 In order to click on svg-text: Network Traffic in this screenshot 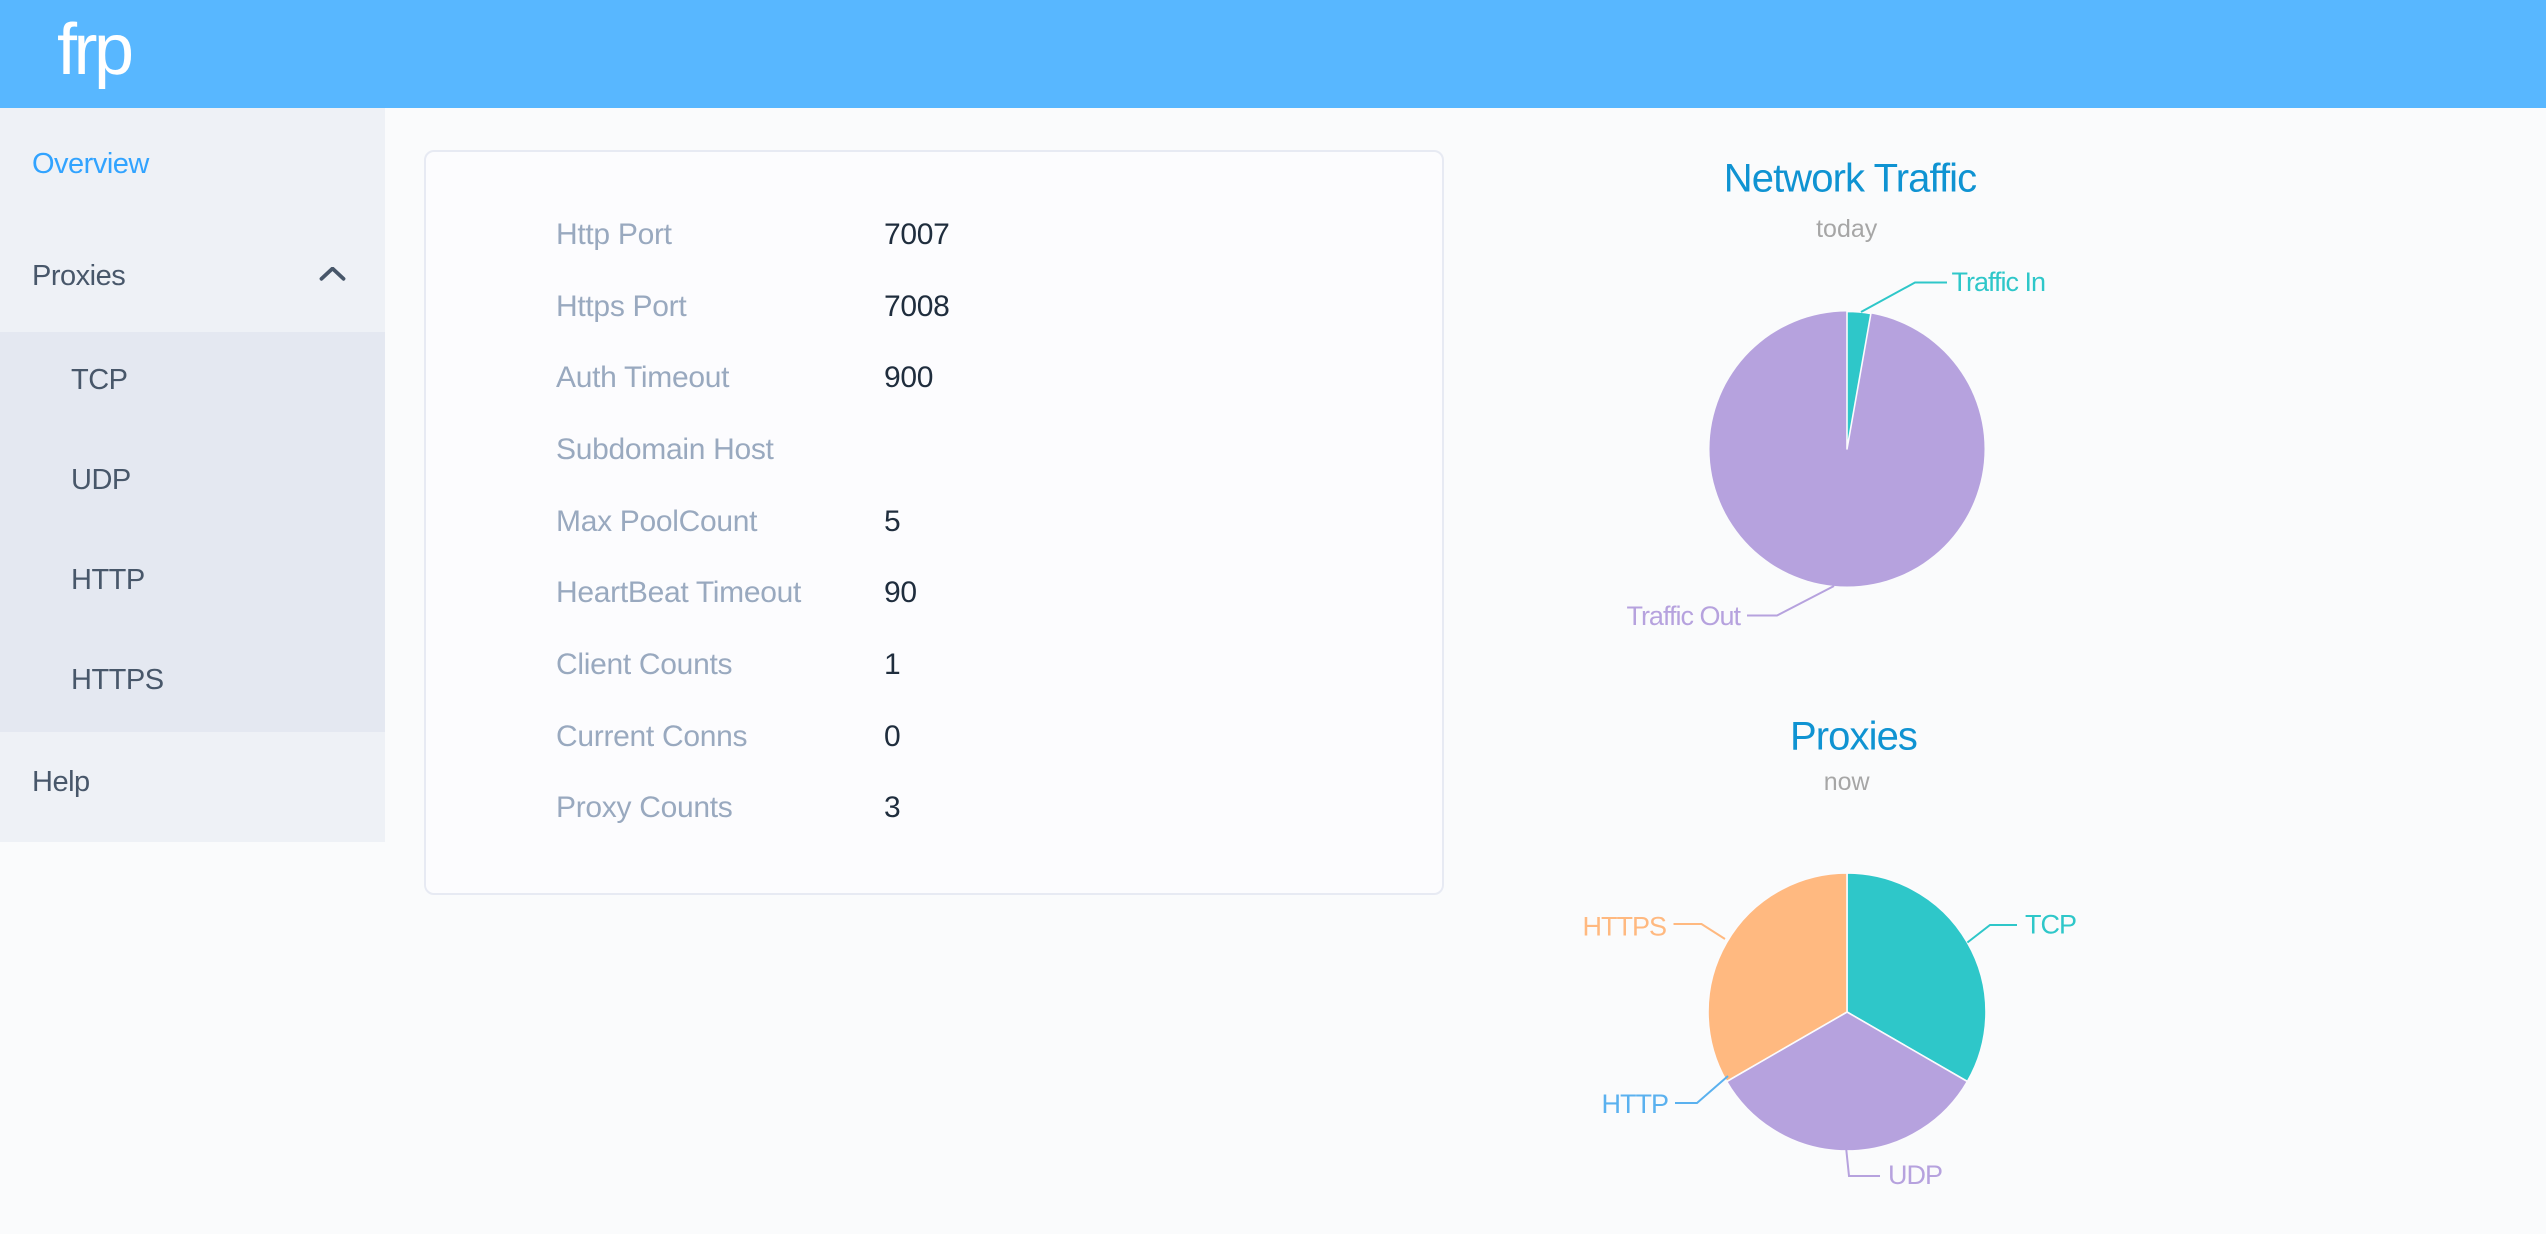, I will do `click(1850, 179)`.